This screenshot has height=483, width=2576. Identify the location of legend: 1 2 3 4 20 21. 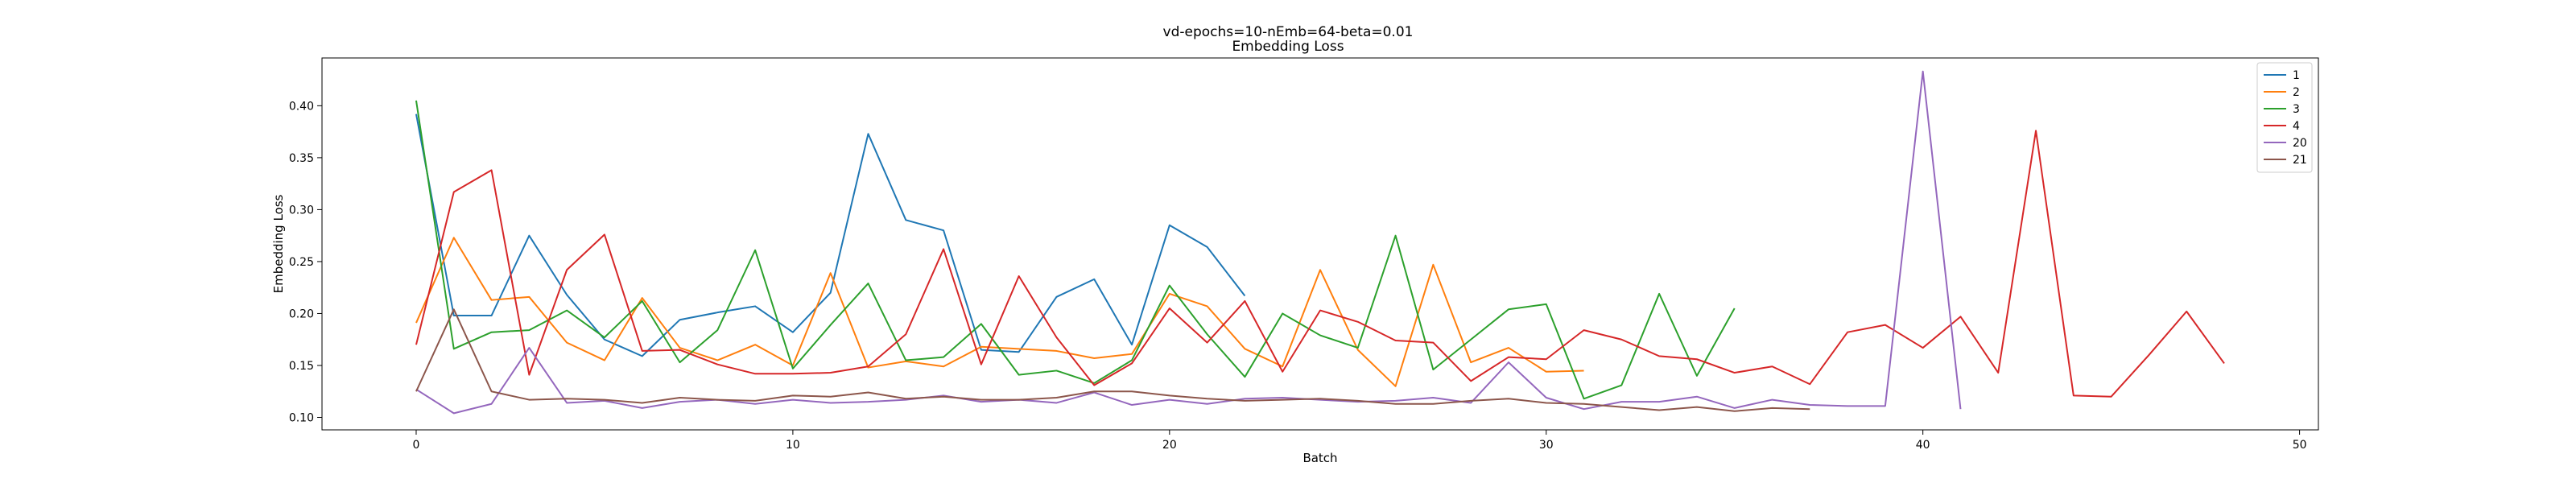
(2284, 117).